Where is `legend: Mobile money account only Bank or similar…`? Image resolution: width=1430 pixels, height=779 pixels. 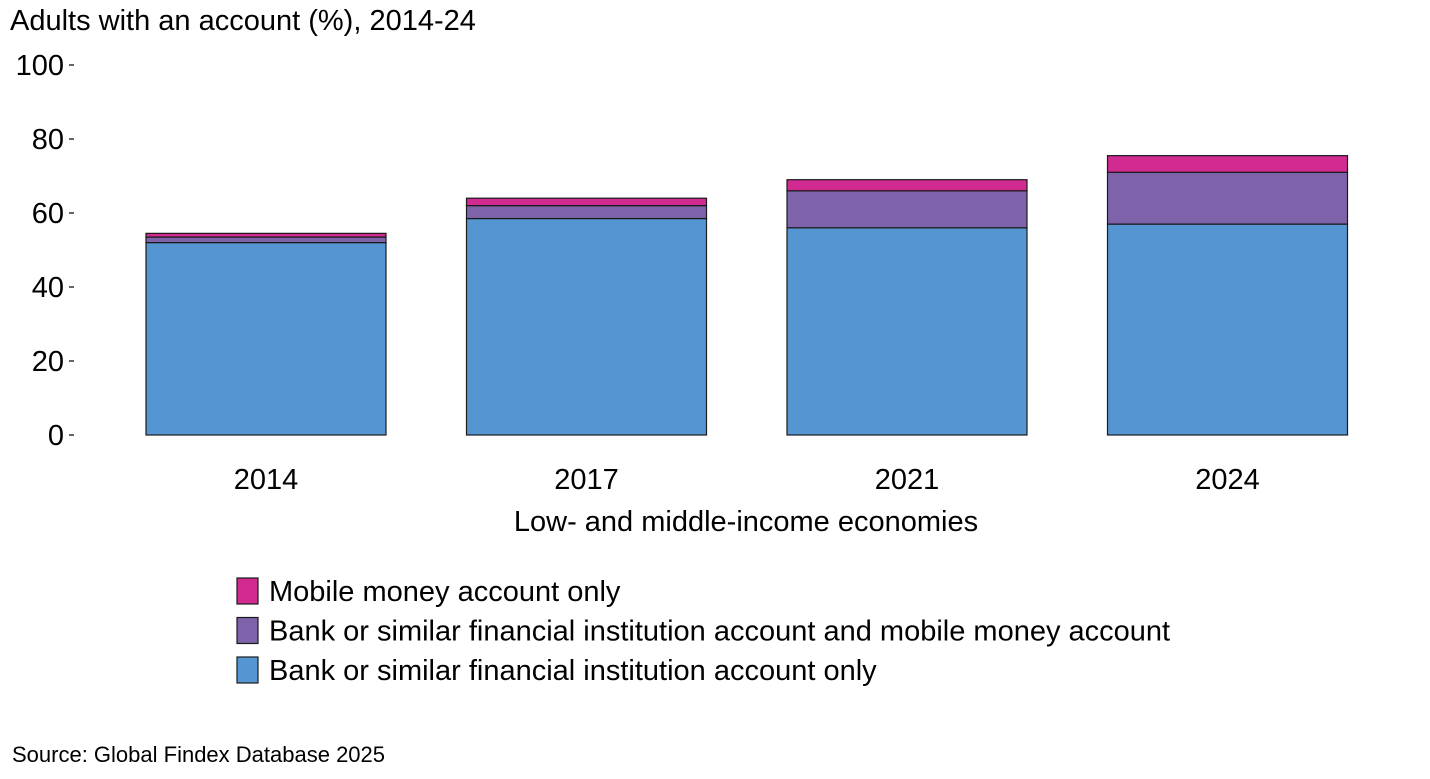
legend: Mobile money account only Bank or similar… is located at coordinates (703, 631).